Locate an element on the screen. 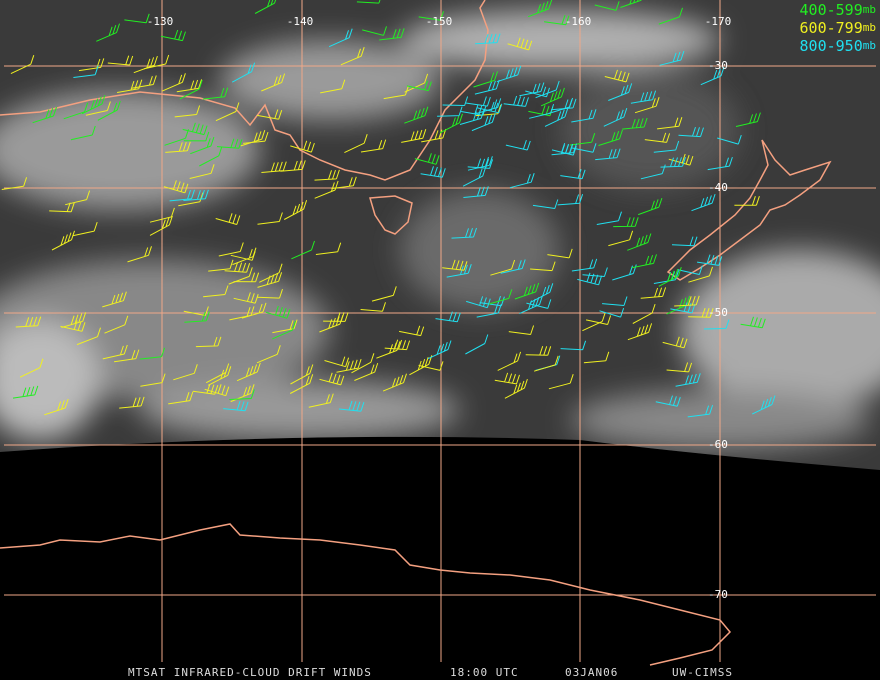 Image resolution: width=880 pixels, height=680 pixels. legend-entry: 800-950mb is located at coordinates (838, 46).